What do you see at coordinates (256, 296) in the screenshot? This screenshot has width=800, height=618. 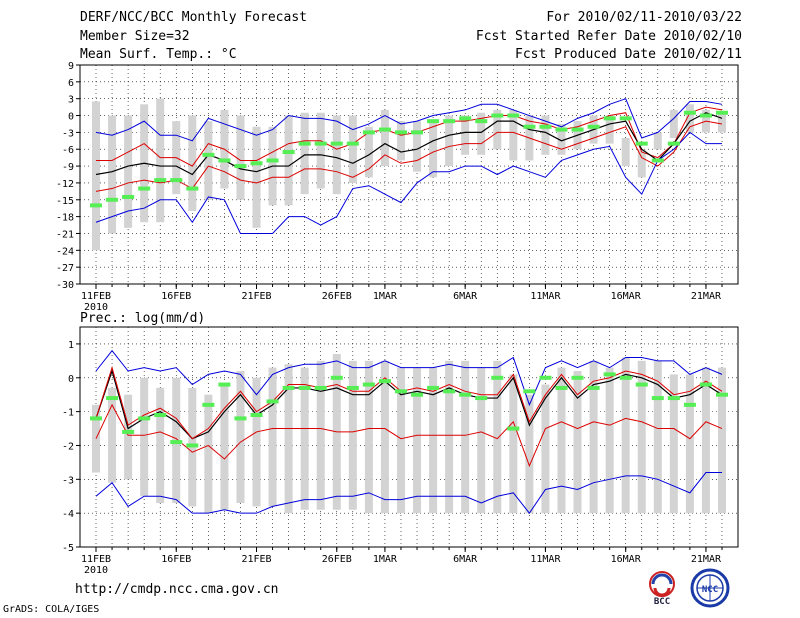 I see `temp-xtick-label: 21FEB` at bounding box center [256, 296].